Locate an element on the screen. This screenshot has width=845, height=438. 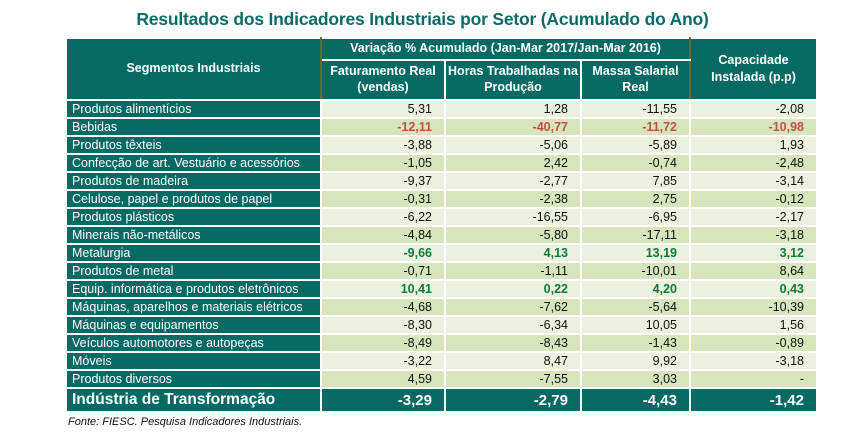
table-row: Produtos diversos 4,59 -7,55 3,03 - is located at coordinates (441, 379).